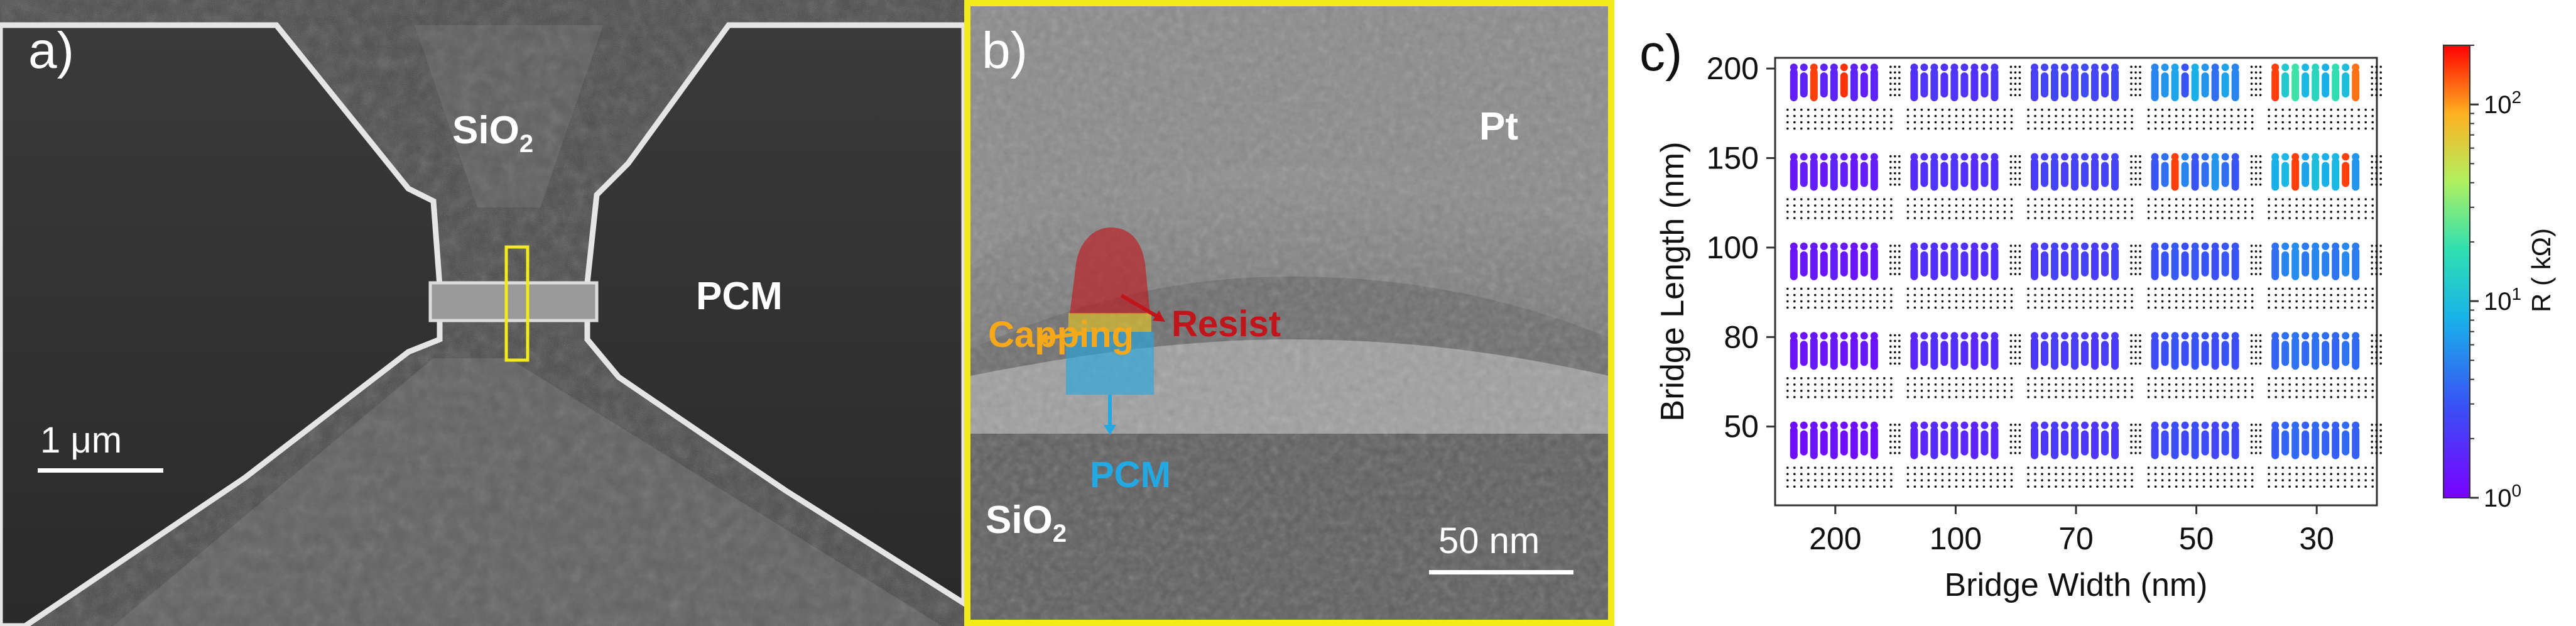 The width and height of the screenshot is (2576, 626). Describe the element at coordinates (1963, 455) in the screenshot. I see `device-group` at that location.